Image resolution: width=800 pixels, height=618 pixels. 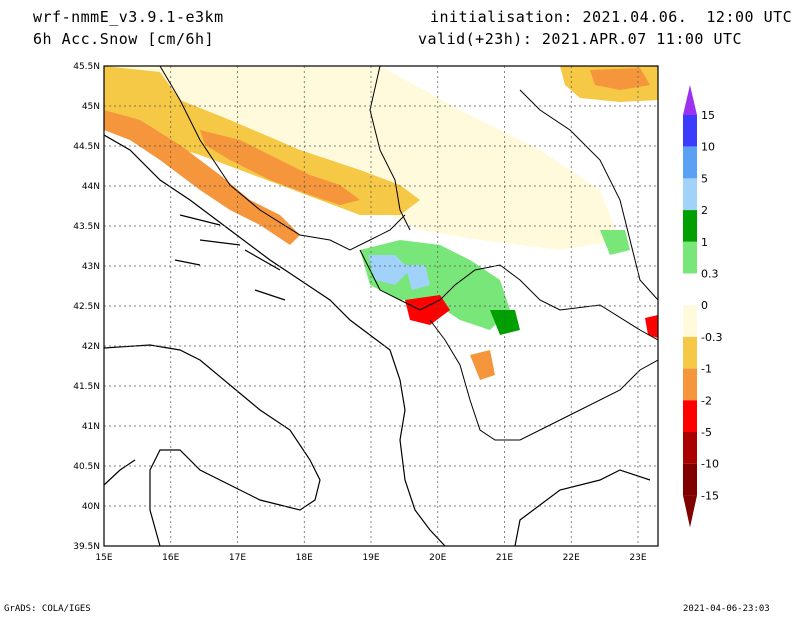 I want to click on colorbar-label: -10, so click(x=710, y=464).